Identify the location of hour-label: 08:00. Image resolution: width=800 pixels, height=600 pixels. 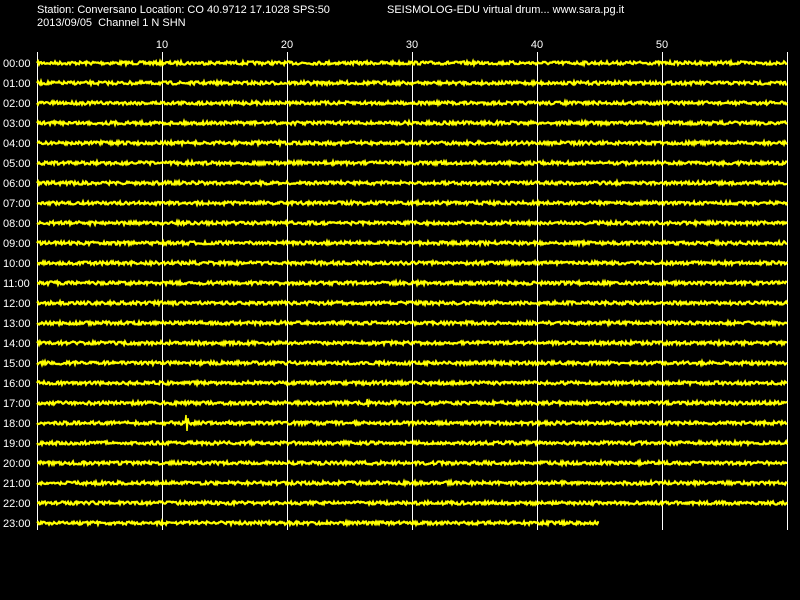
(17, 224).